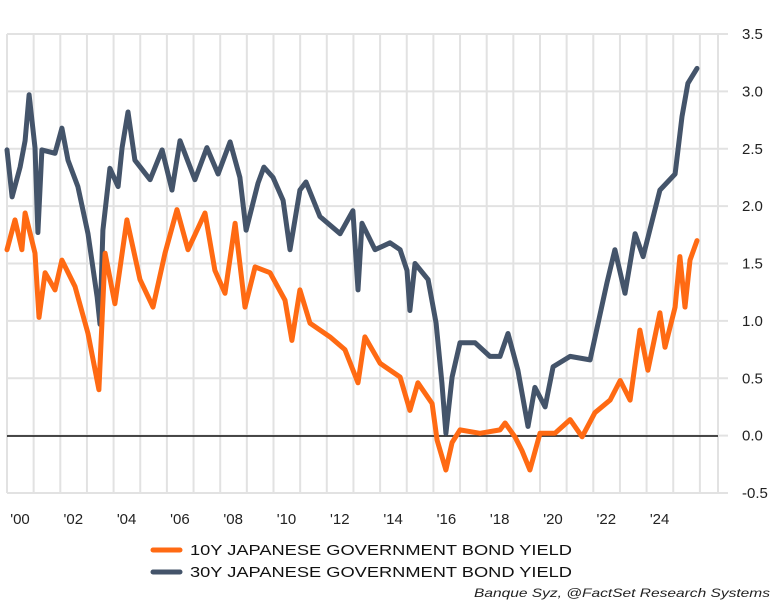 Image resolution: width=784 pixels, height=616 pixels. Describe the element at coordinates (660, 519) in the screenshot. I see `x-tick-label: '24` at that location.